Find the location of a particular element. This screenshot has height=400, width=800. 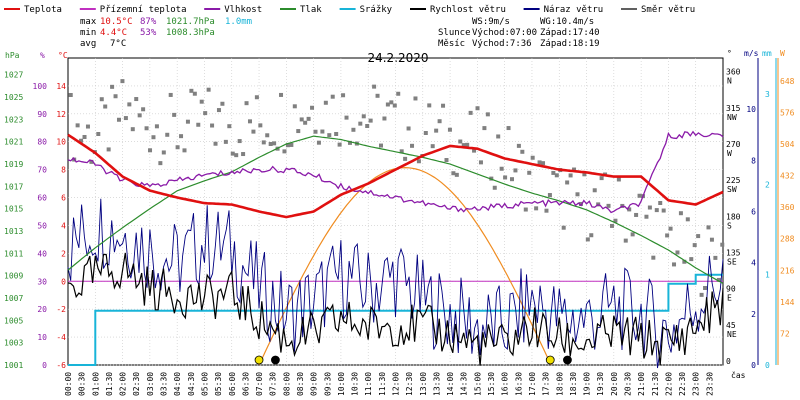

x-tick-label: 16:30 is located at coordinates (518, 384).